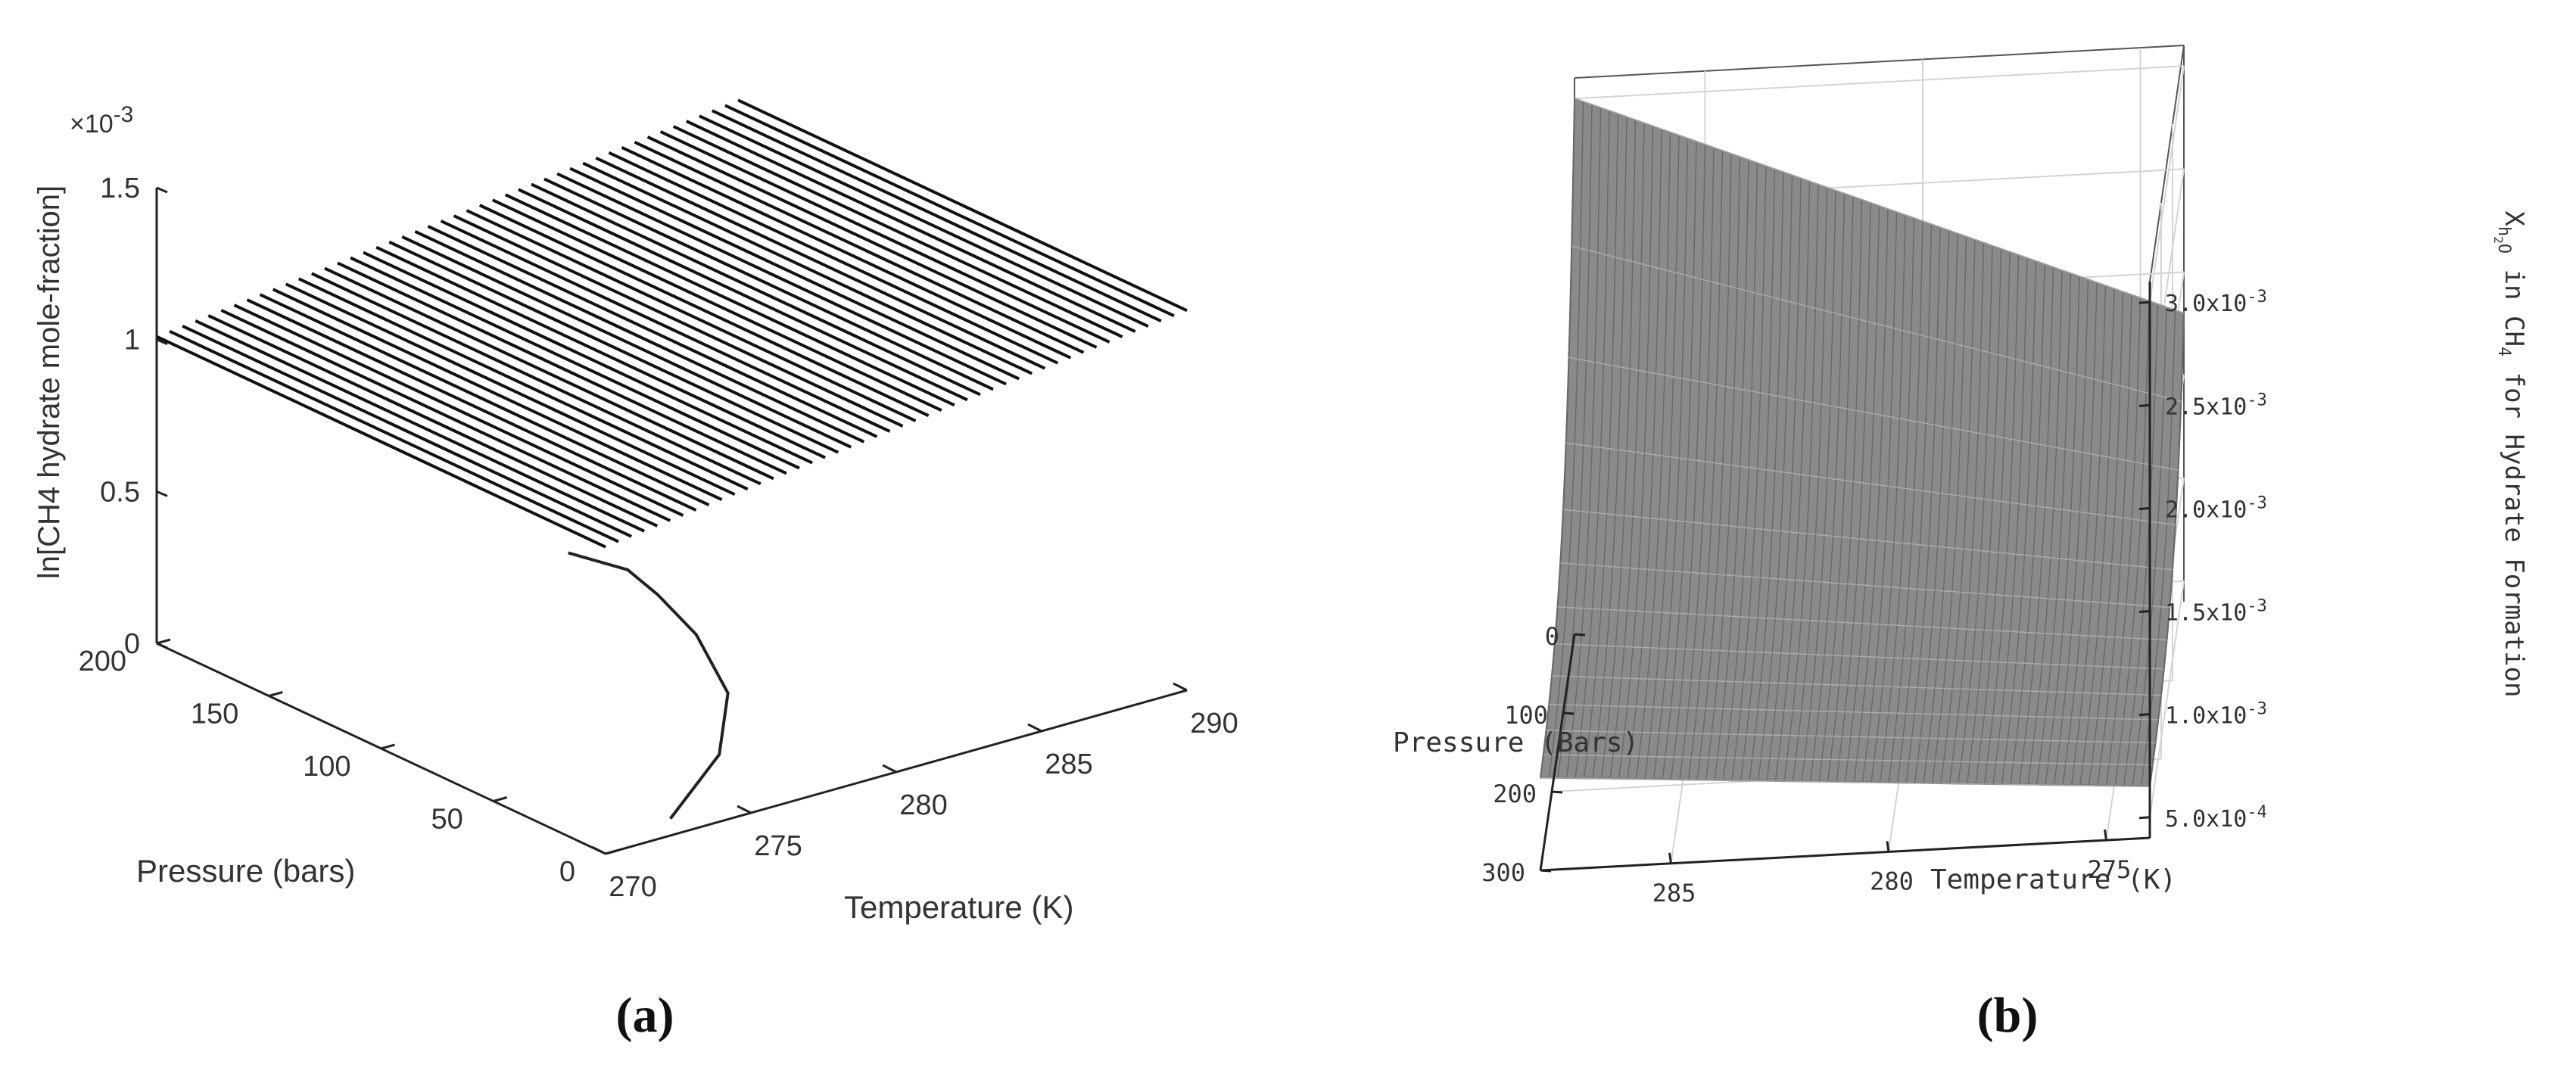 The image size is (2576, 1074). Describe the element at coordinates (1533, 754) in the screenshot. I see `y-ticks: 0 100 200 300` at that location.